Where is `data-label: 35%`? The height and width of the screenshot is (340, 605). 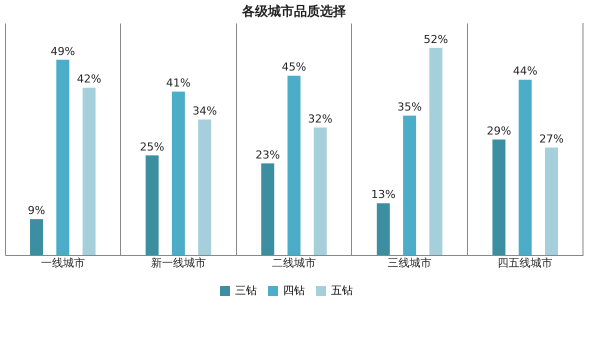 data-label: 35% is located at coordinates (409, 107).